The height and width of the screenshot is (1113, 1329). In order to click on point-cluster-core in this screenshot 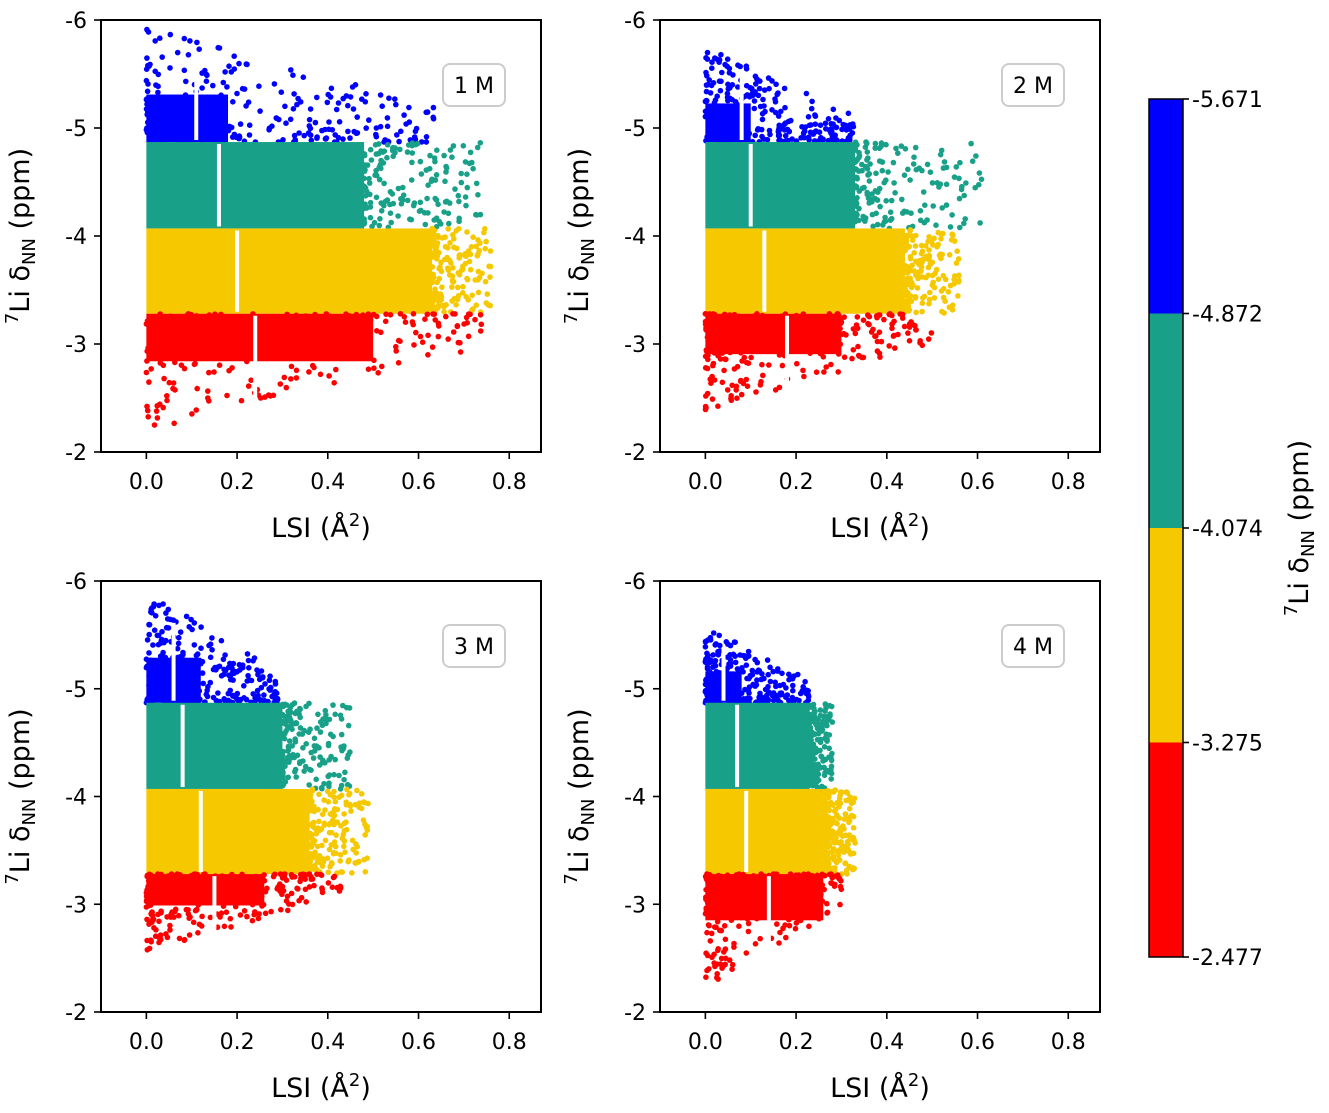, I will do `click(805, 271)`.